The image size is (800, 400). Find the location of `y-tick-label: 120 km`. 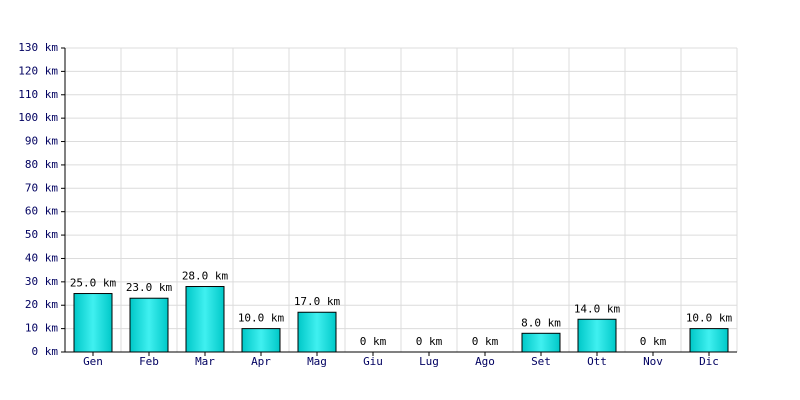

y-tick-label: 120 km is located at coordinates (38, 70).